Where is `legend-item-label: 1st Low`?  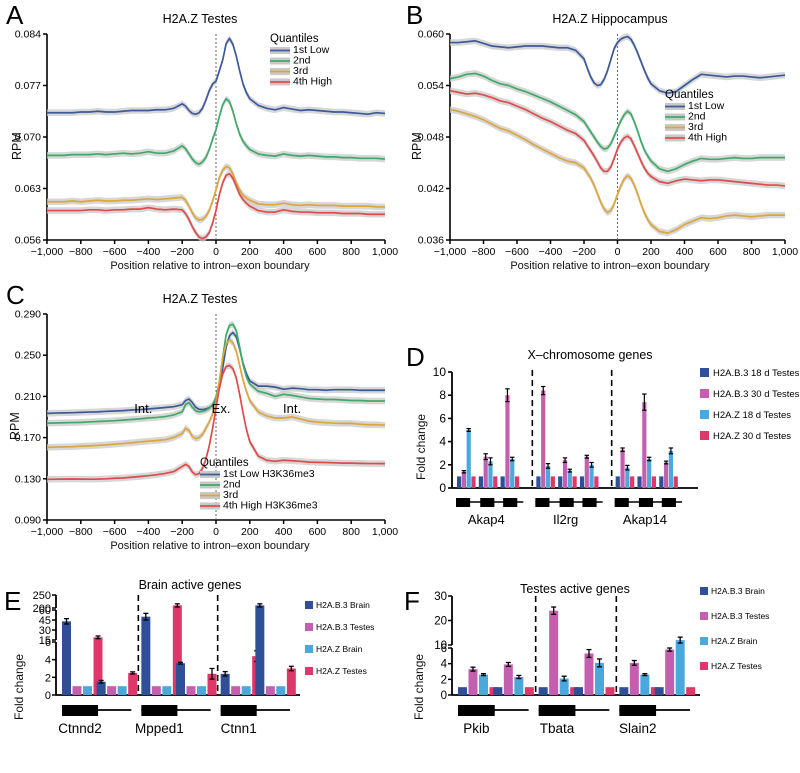
legend-item-label: 1st Low is located at coordinates (706, 106).